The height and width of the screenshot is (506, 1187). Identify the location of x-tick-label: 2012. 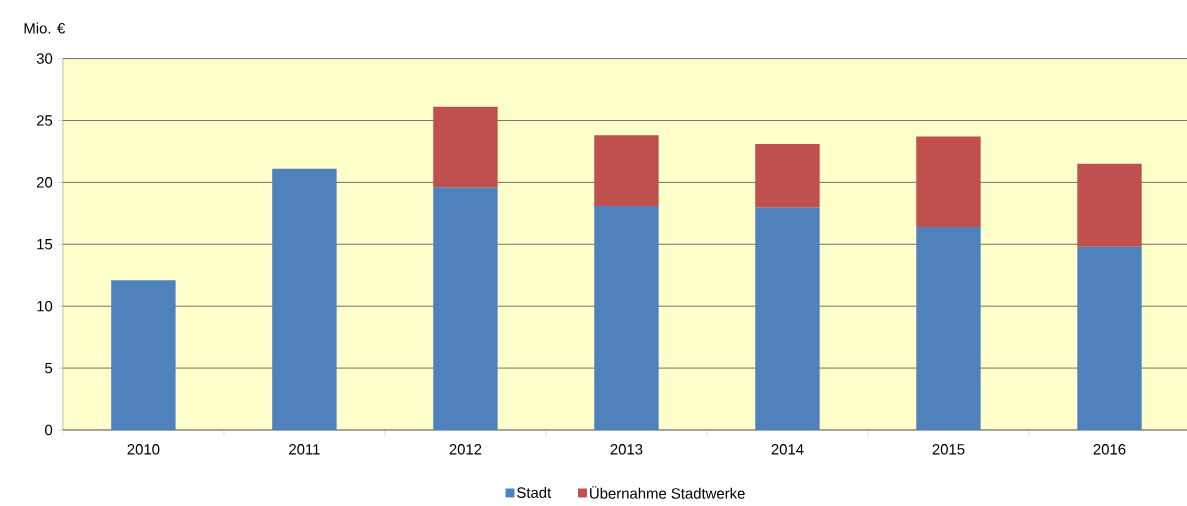
(465, 449).